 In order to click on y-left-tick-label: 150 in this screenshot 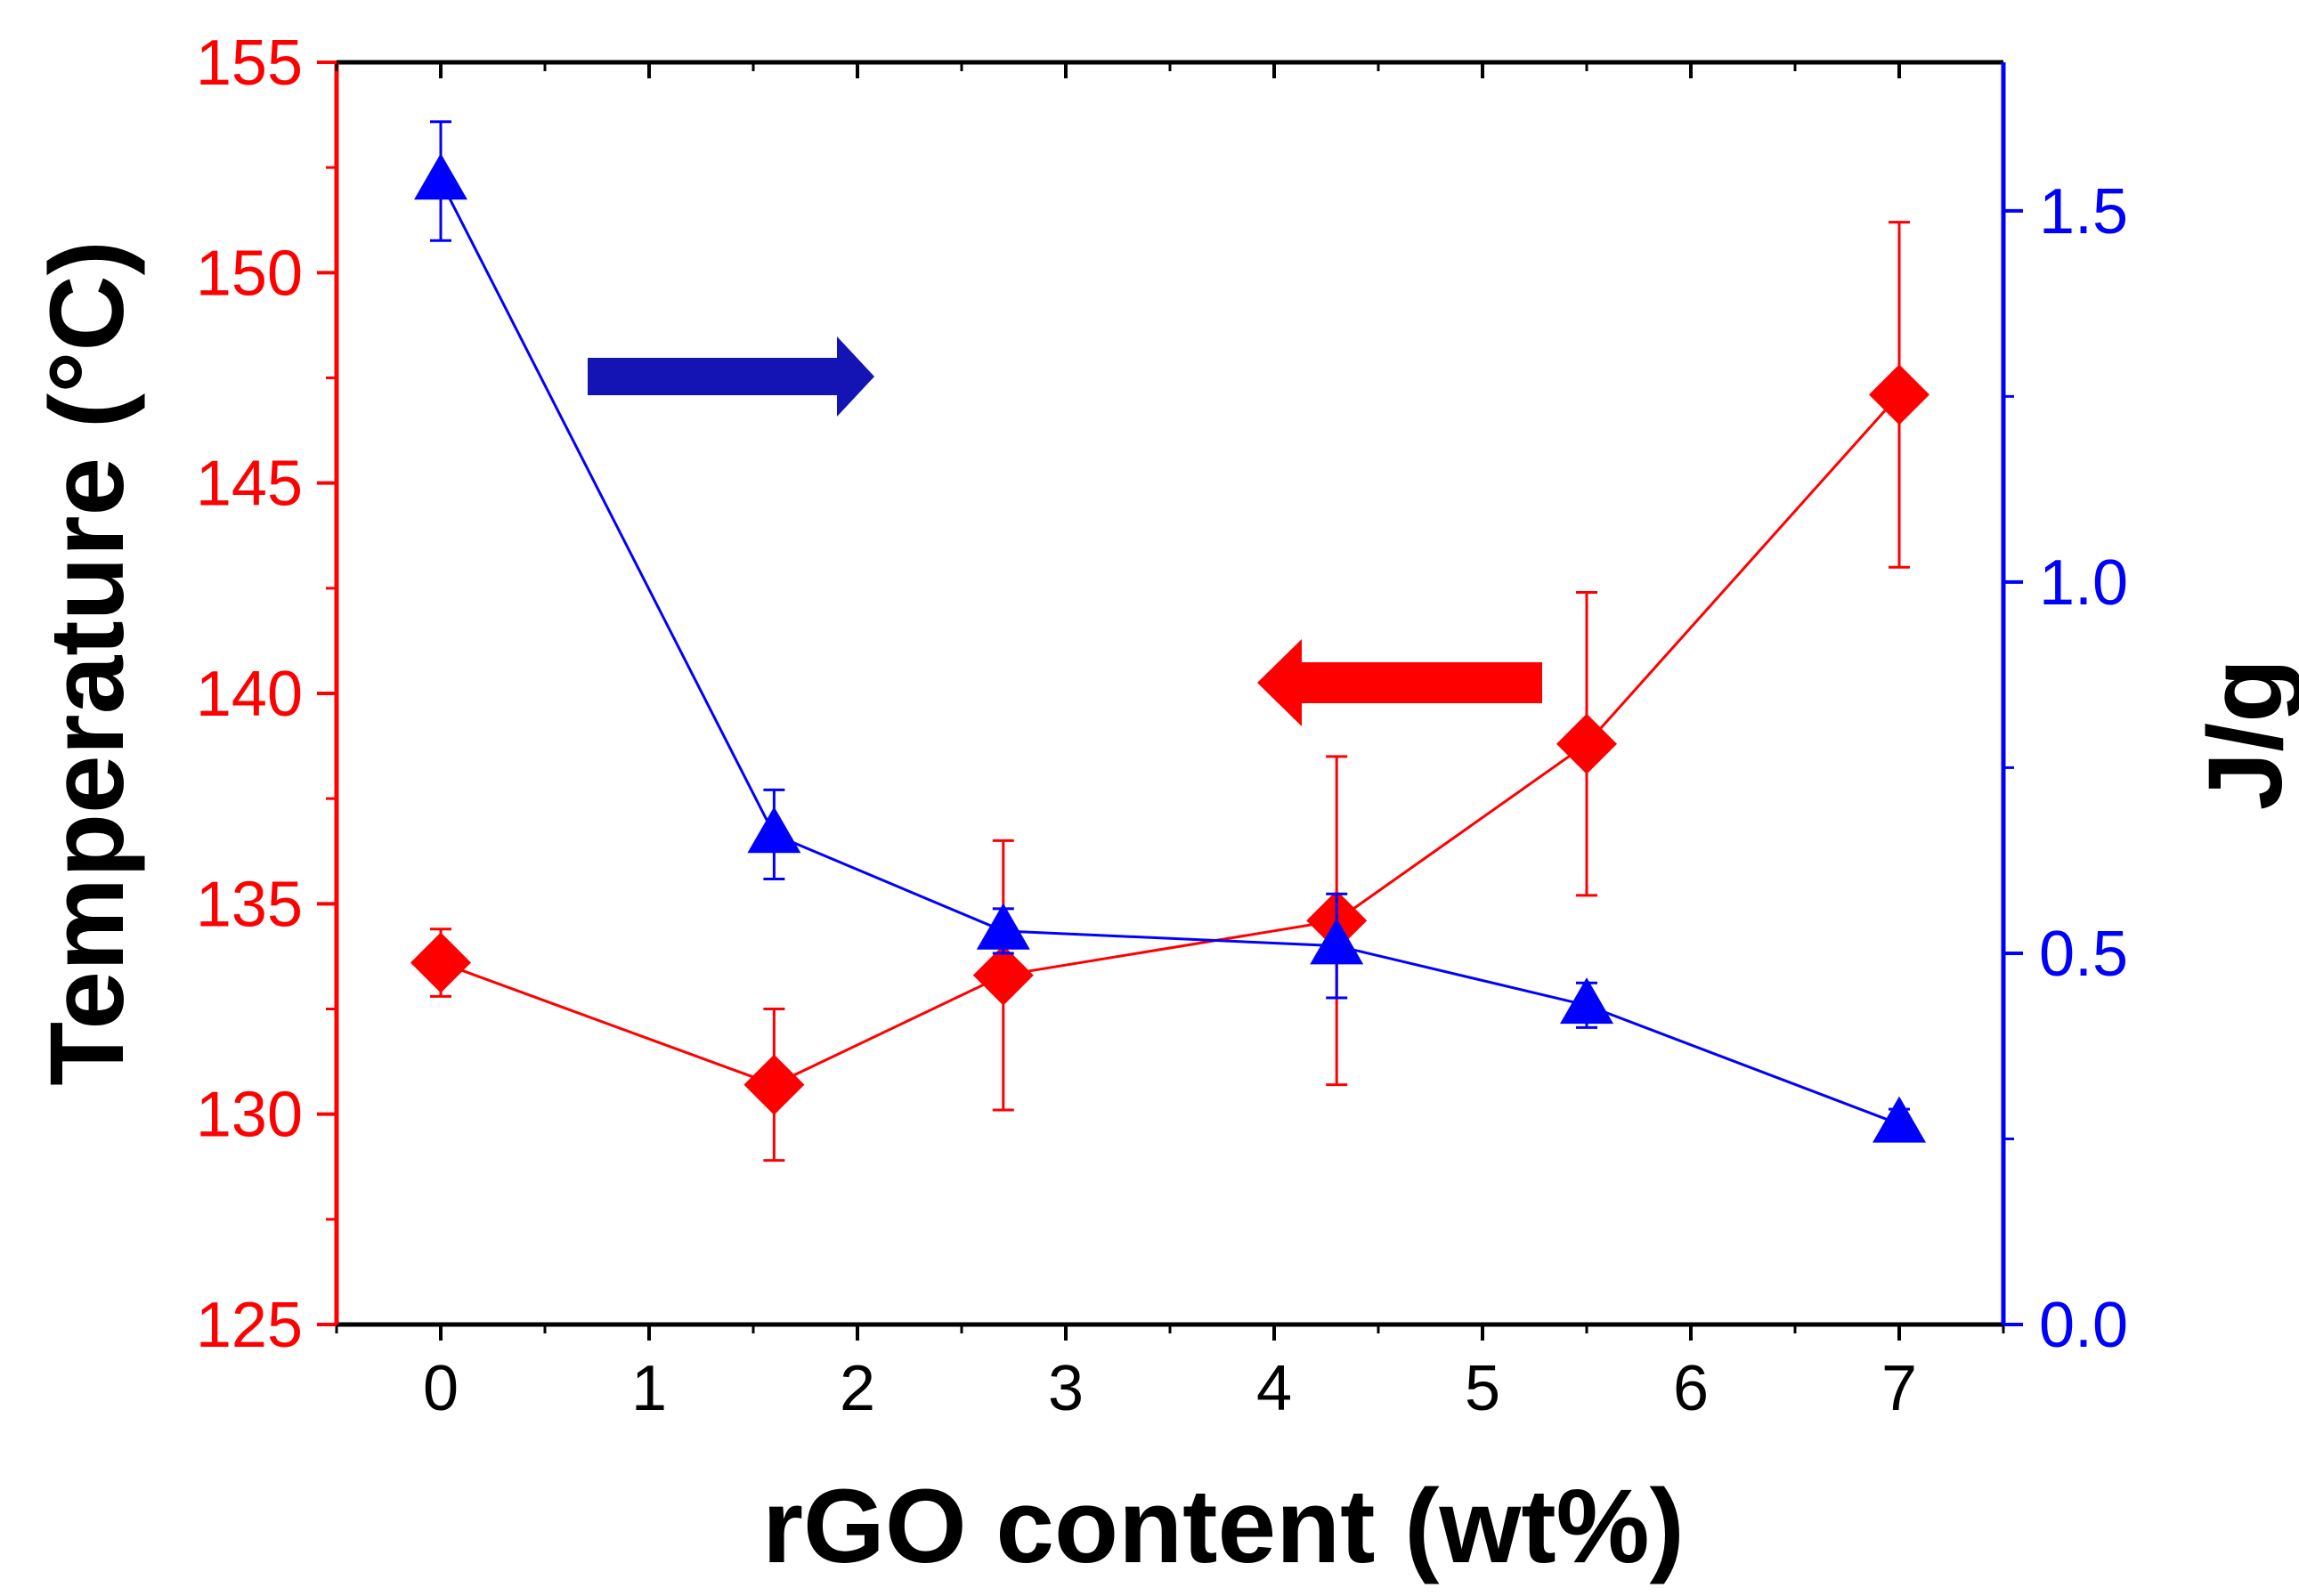, I will do `click(249, 273)`.